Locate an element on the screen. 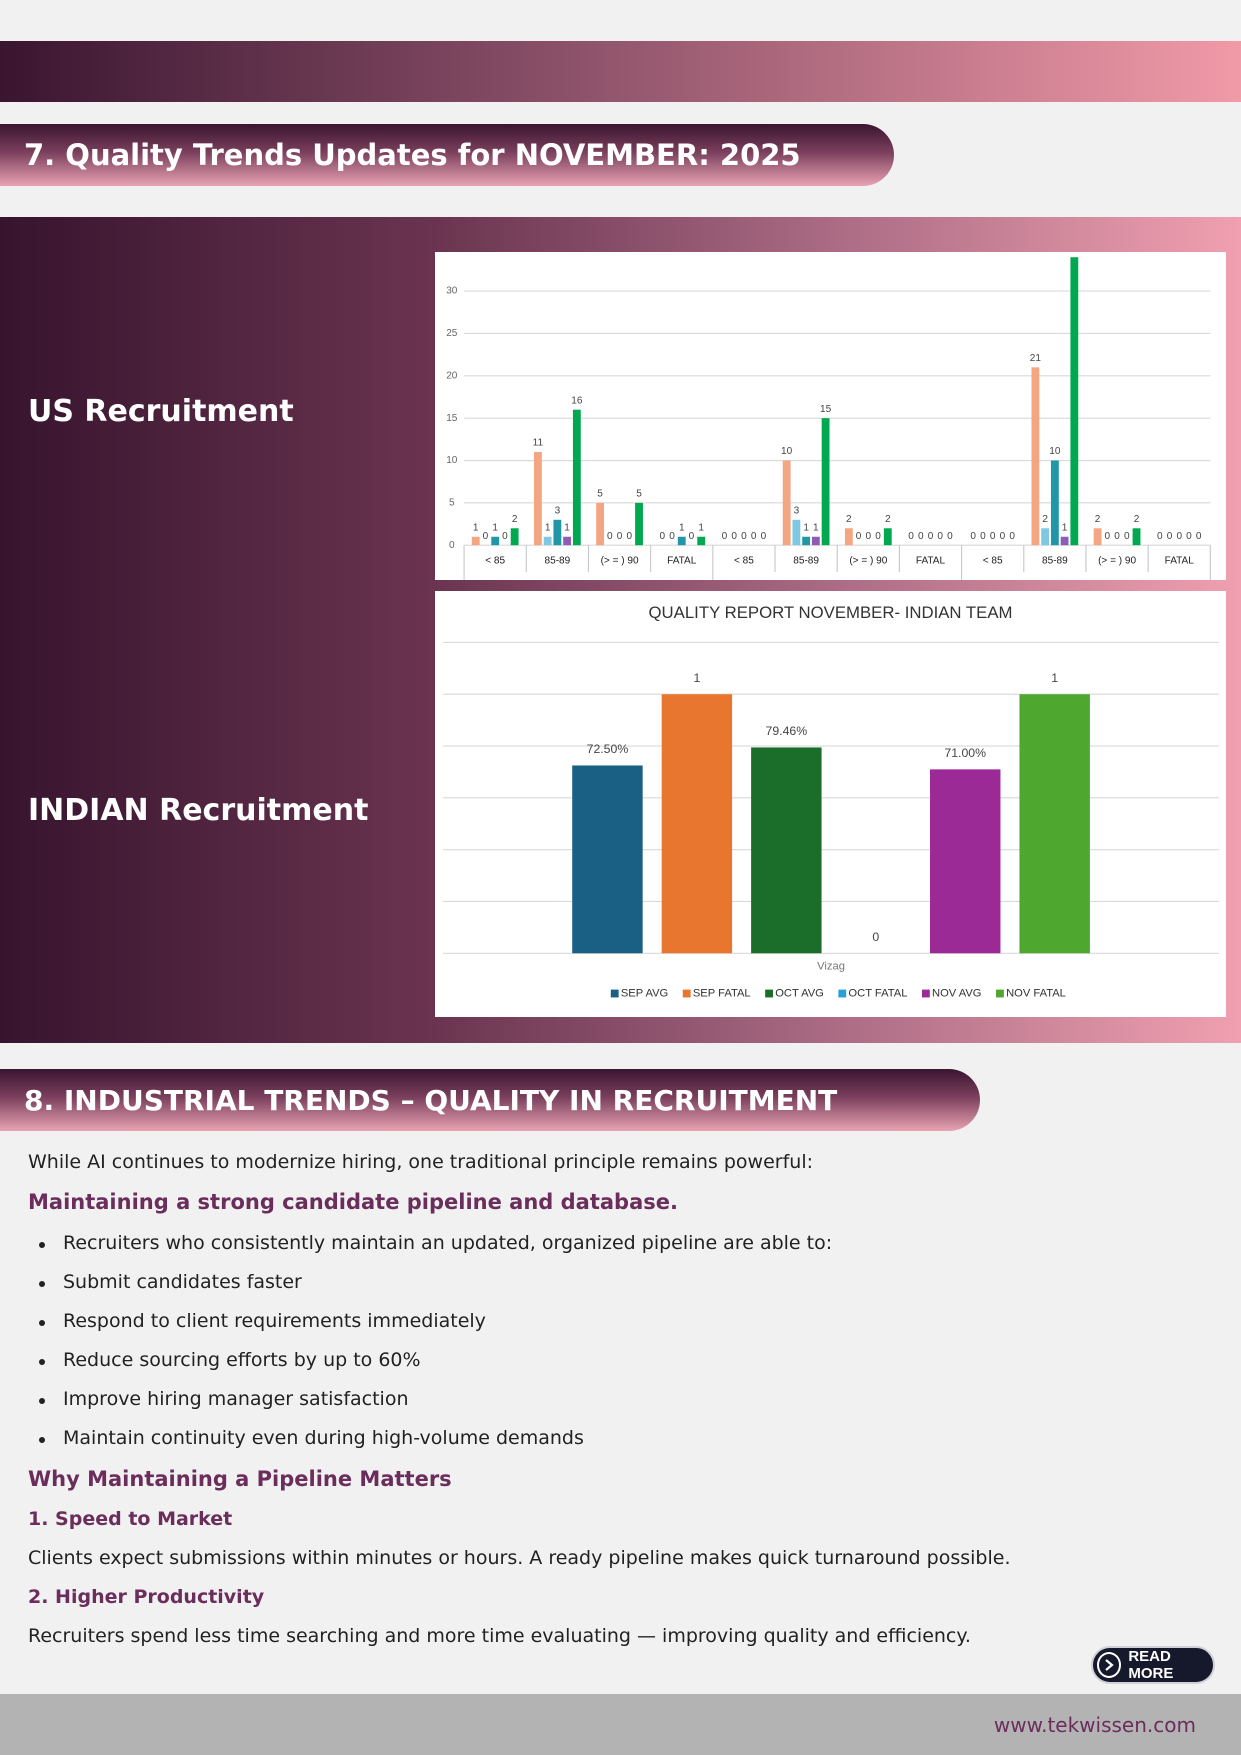 The image size is (1241, 1755). data-label: 71.00% is located at coordinates (965, 753).